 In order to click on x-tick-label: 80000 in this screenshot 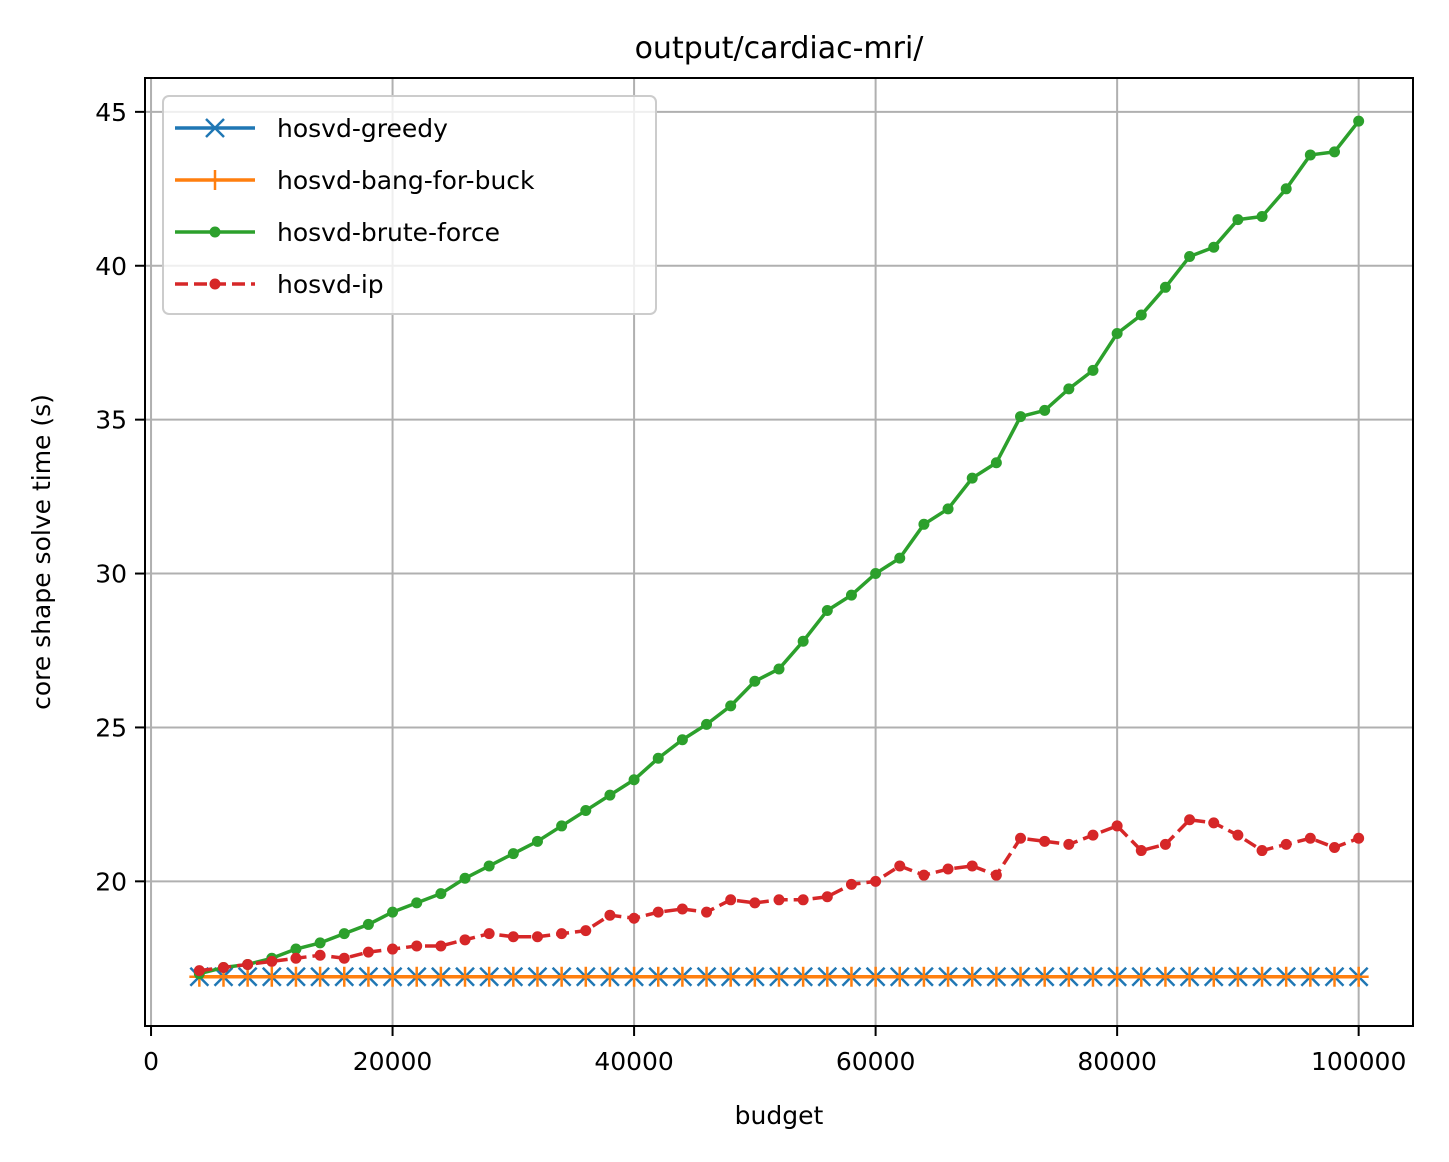, I will do `click(1117, 1061)`.